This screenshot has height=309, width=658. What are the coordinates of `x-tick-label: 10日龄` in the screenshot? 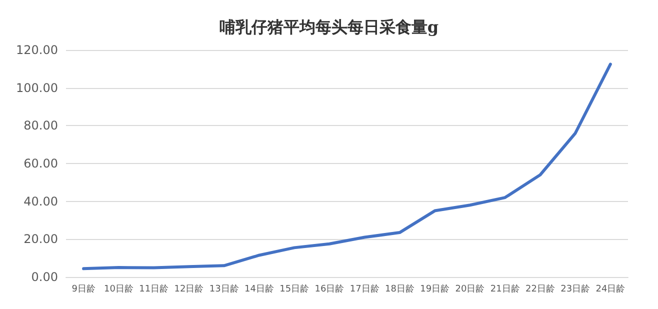 It's located at (119, 289).